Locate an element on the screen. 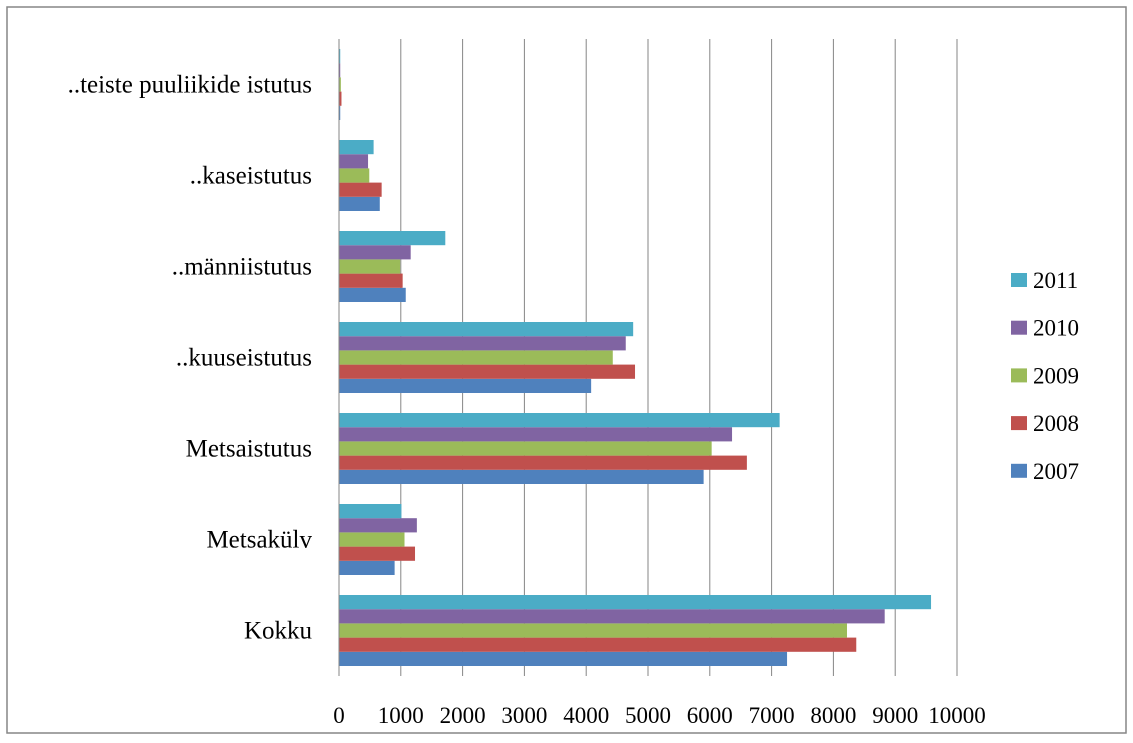 The image size is (1133, 743). category-label: ..kaseistutus is located at coordinates (251, 176).